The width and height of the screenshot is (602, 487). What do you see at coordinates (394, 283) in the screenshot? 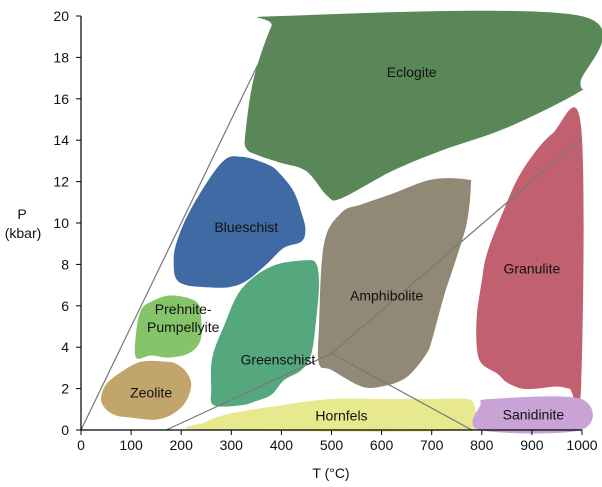
I see `facies-region-amphibolite` at bounding box center [394, 283].